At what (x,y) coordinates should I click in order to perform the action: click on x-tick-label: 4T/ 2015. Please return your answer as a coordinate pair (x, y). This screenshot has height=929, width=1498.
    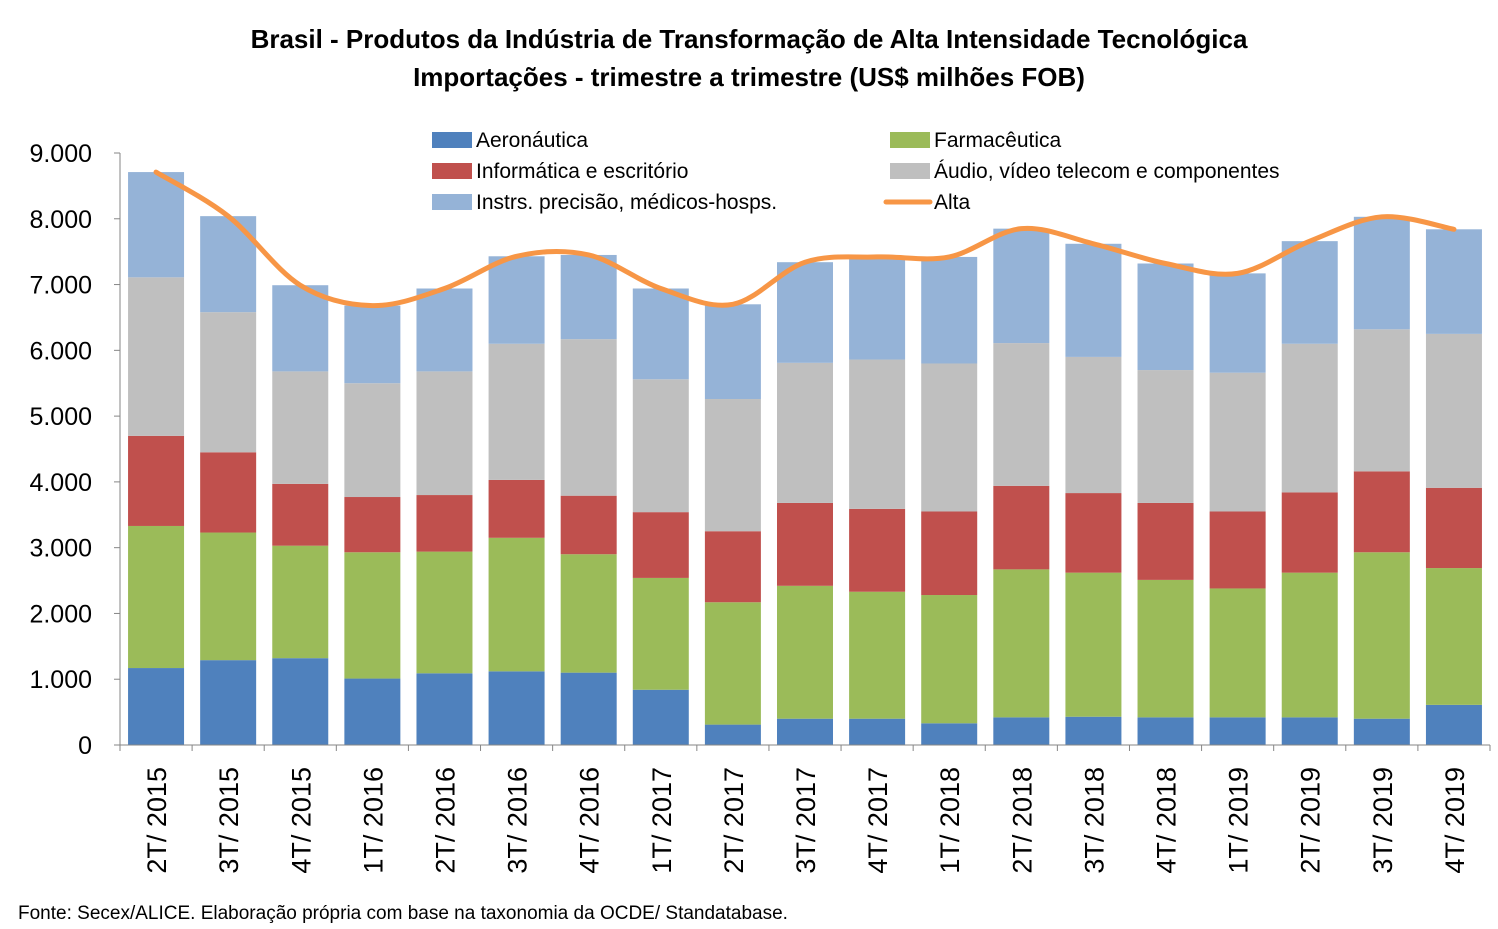
    Looking at the image, I should click on (301, 820).